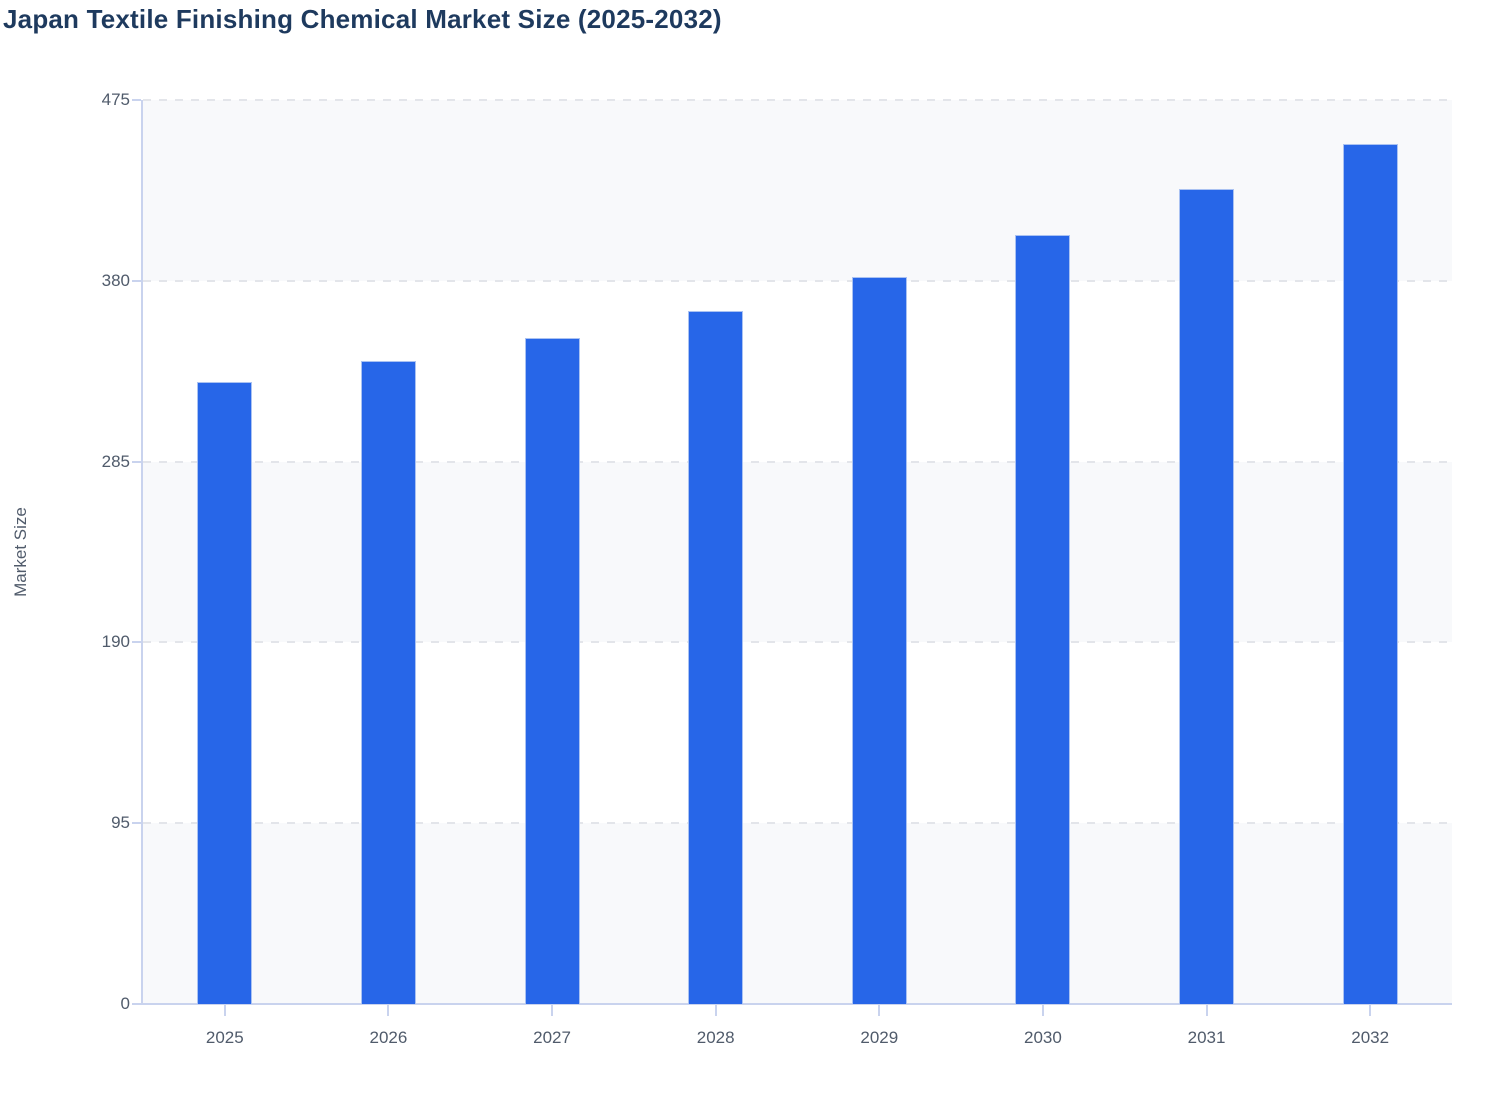  Describe the element at coordinates (142, 552) in the screenshot. I see `y-axis-line` at that location.